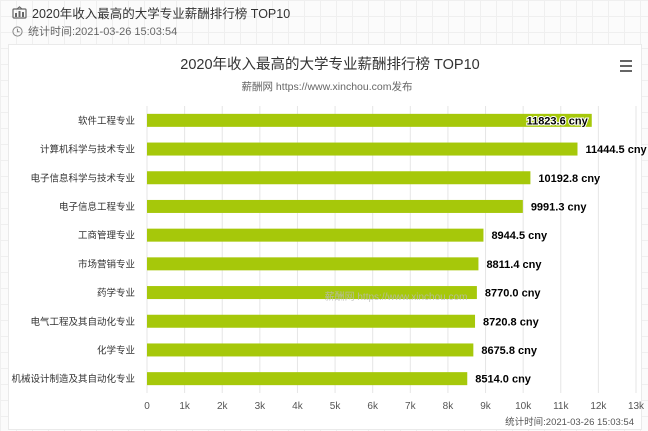  What do you see at coordinates (523, 406) in the screenshot?
I see `x-tick-label: 10k` at bounding box center [523, 406].